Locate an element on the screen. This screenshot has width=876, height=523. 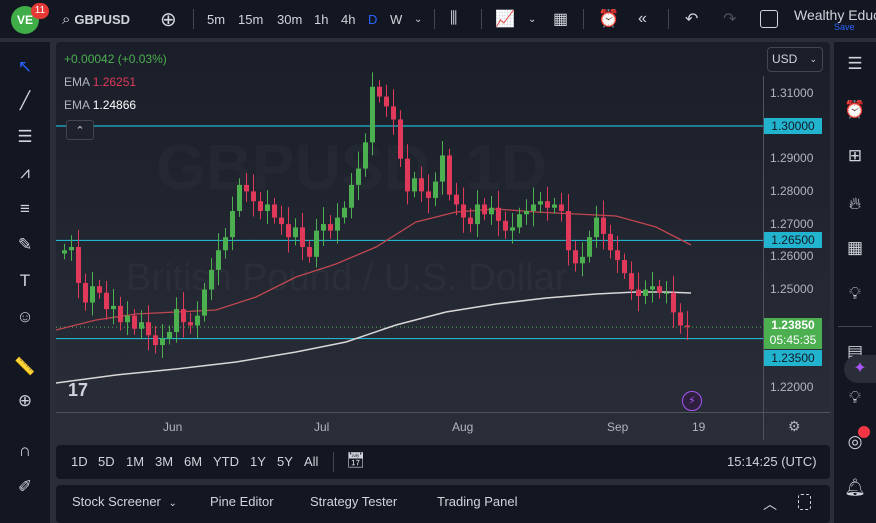
hotlist-flame-icon: 🔥︎ is located at coordinates (855, 203).